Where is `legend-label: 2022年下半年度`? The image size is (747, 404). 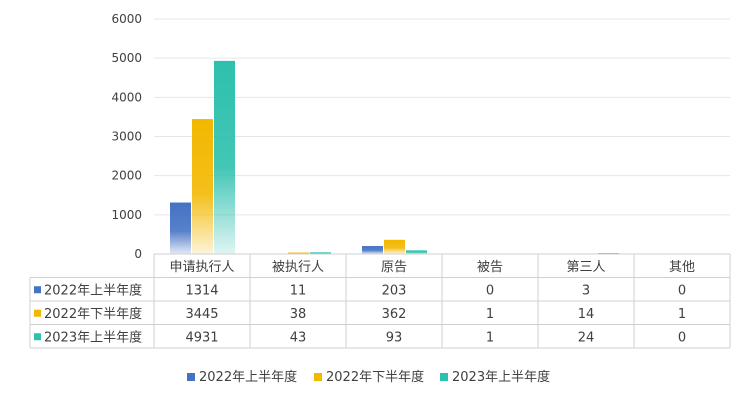
legend-label: 2022年下半年度 is located at coordinates (375, 377).